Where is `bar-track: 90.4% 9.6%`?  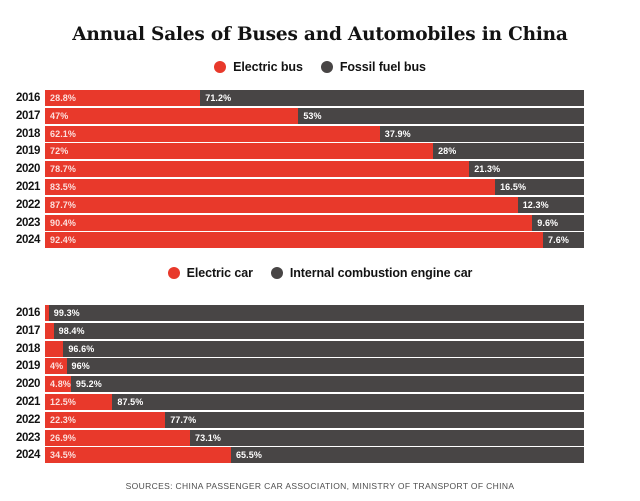 bar-track: 90.4% 9.6% is located at coordinates (314, 222).